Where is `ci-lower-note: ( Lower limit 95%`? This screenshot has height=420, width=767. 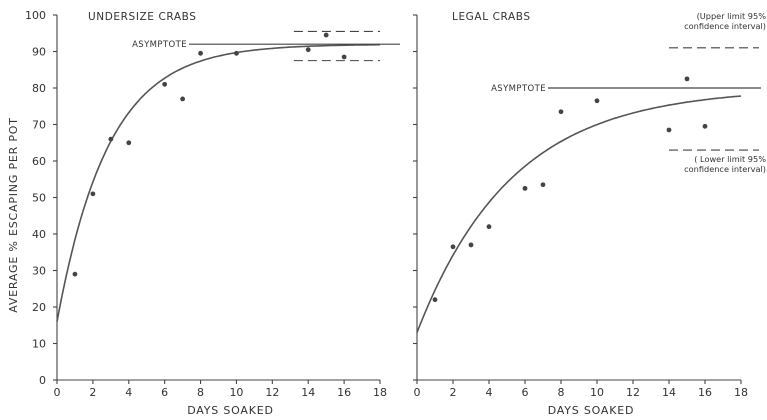
ci-lower-note: ( Lower limit 95% is located at coordinates (730, 159).